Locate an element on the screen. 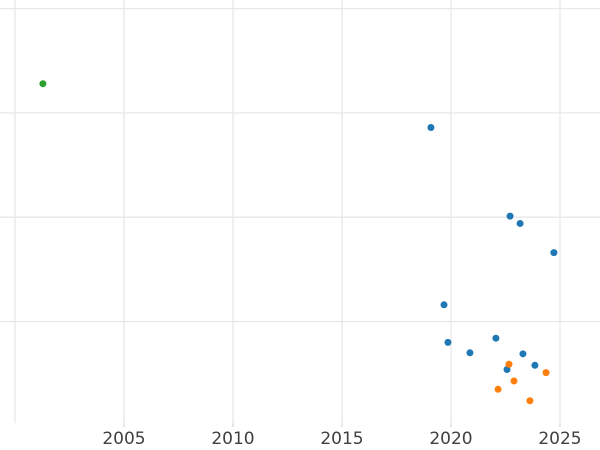 The width and height of the screenshot is (600, 450). x-tick-label: 2005 is located at coordinates (123, 439).